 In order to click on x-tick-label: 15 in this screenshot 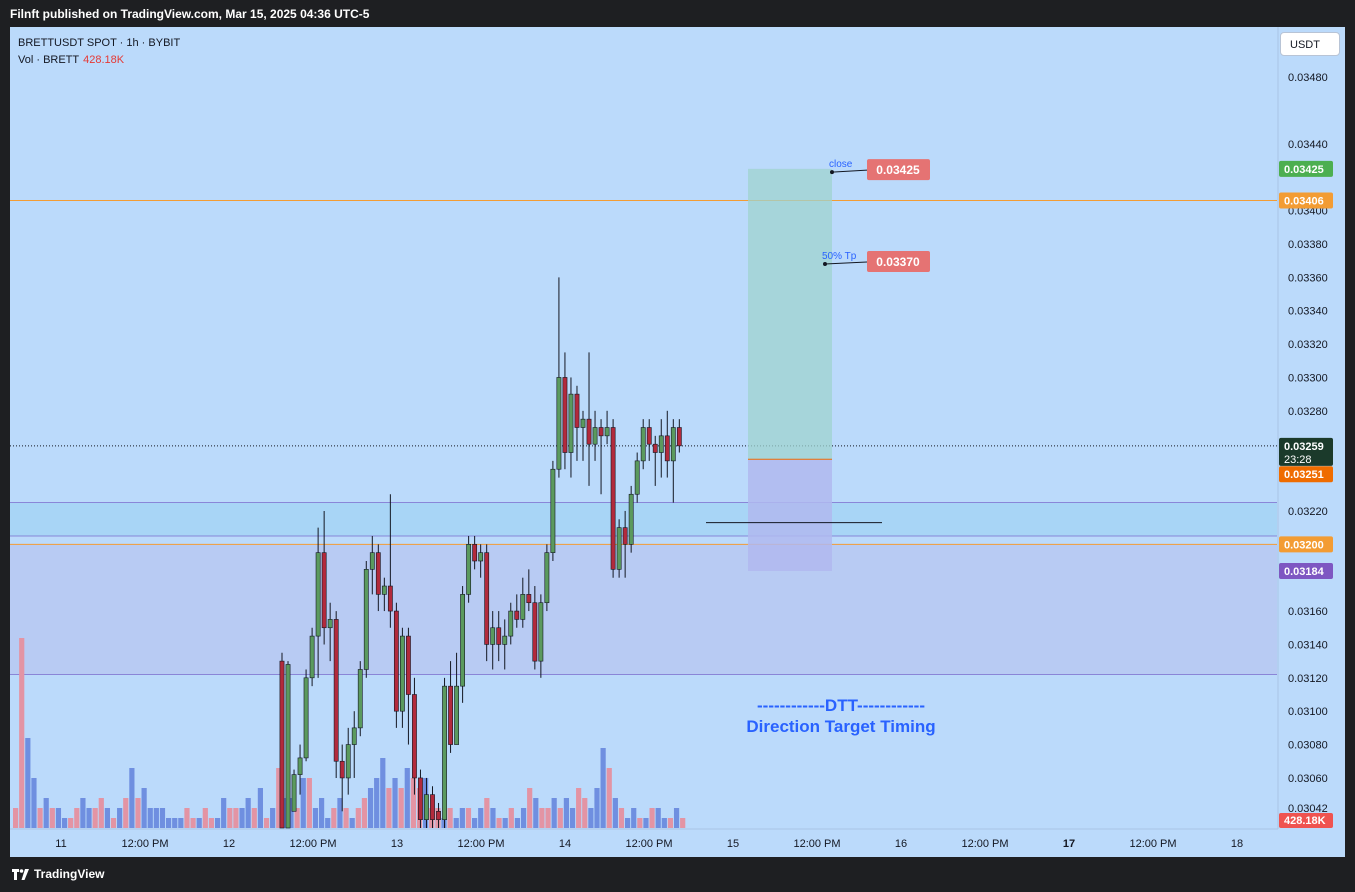, I will do `click(733, 844)`.